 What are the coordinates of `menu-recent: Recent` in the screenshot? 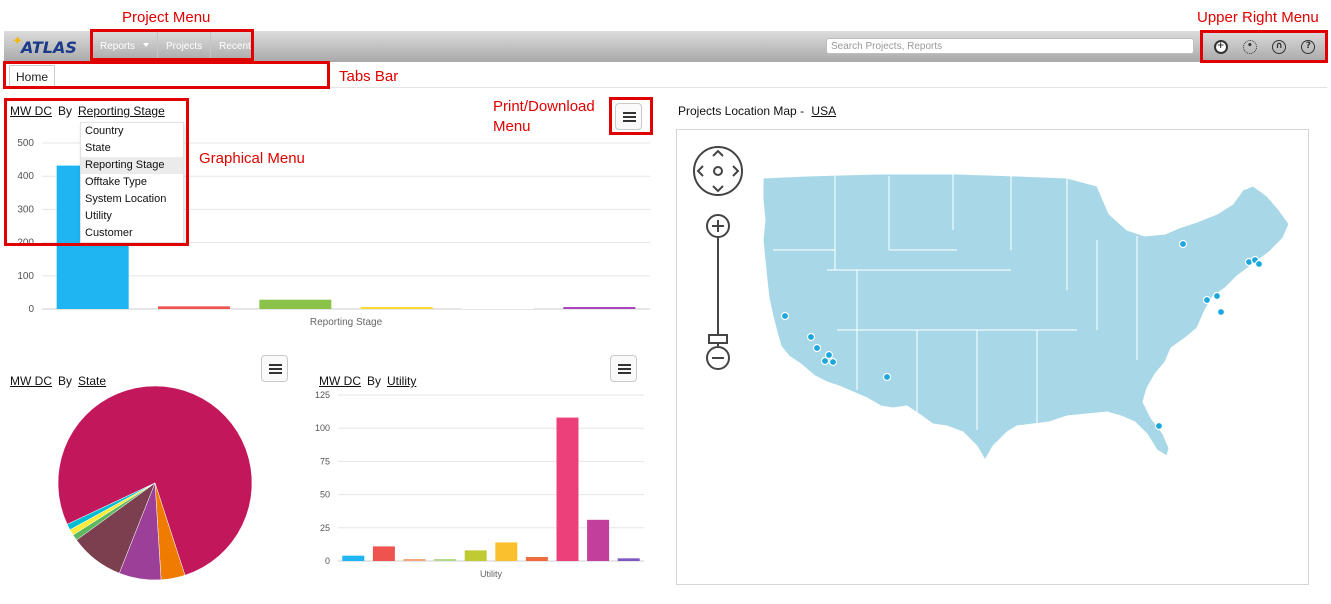 It's located at (235, 46).